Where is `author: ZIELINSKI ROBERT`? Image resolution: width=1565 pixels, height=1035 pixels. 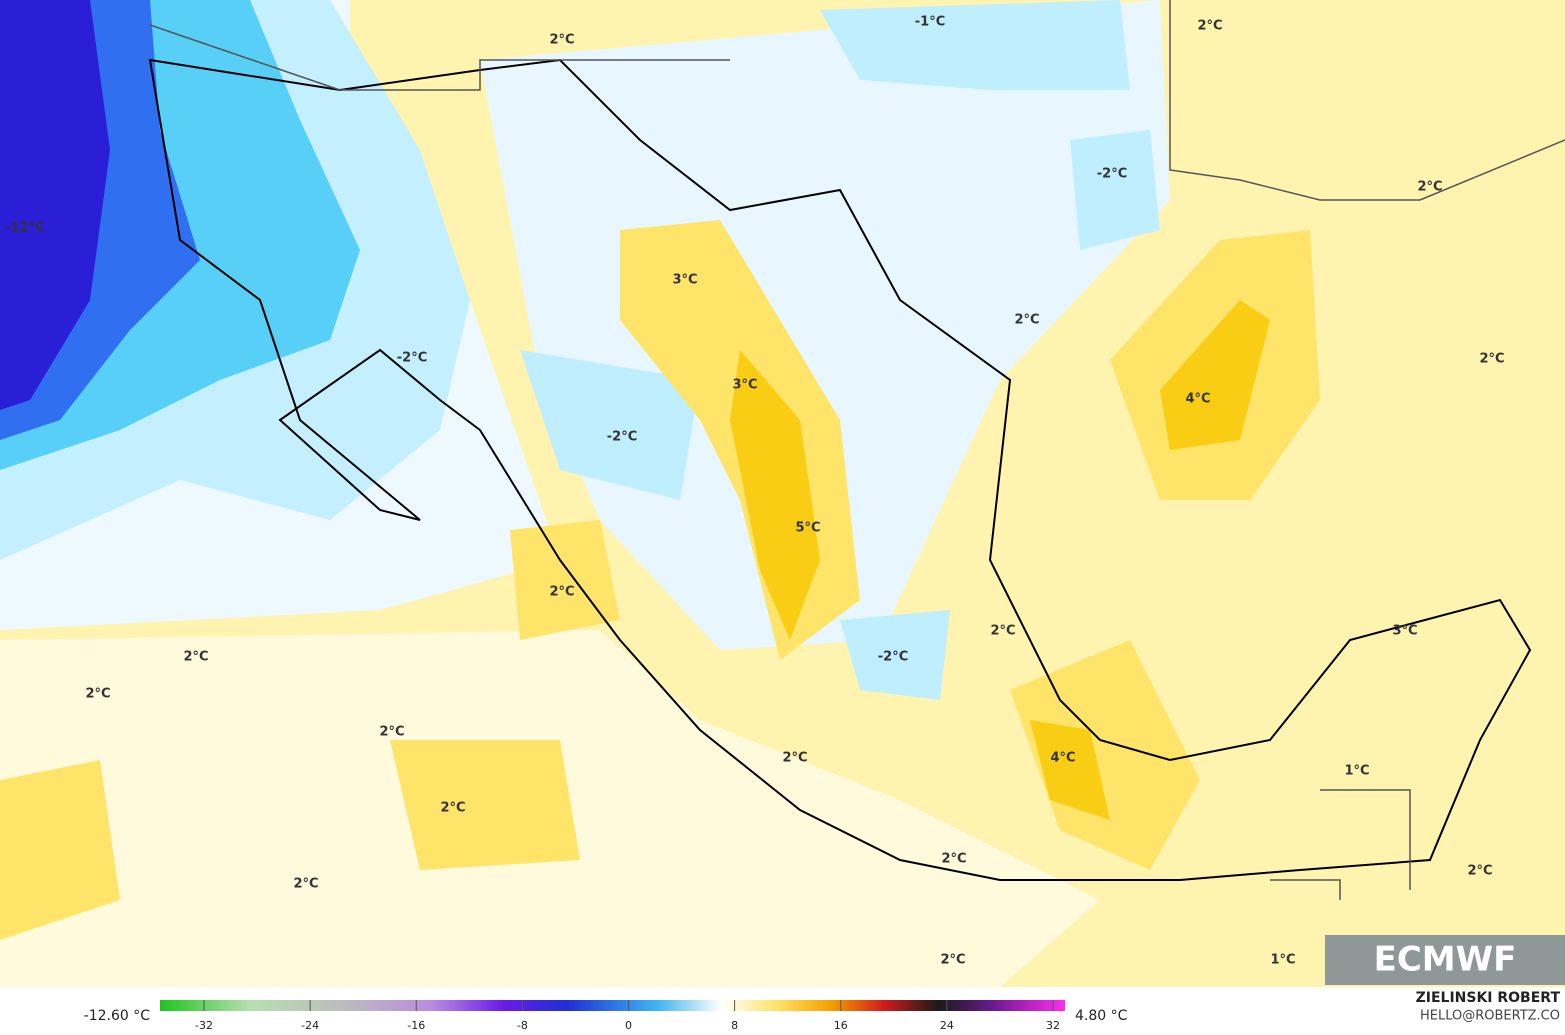 author: ZIELINSKI ROBERT is located at coordinates (1488, 998).